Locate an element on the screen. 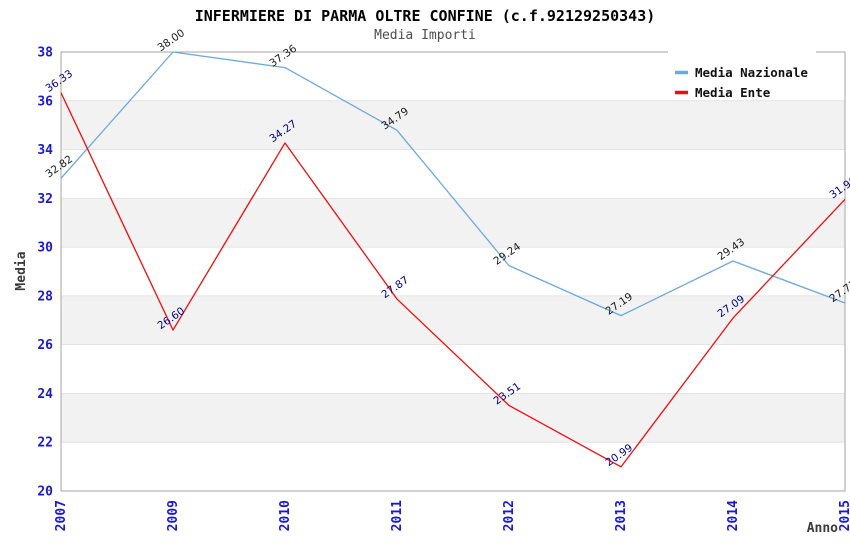 Image resolution: width=850 pixels, height=550 pixels. y-tick-label: 32 is located at coordinates (45, 199).